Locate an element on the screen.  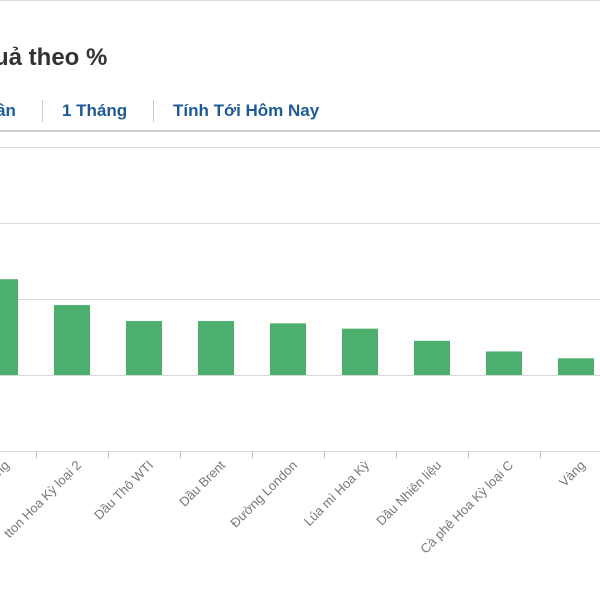
tab-1-month: 1 Tháng is located at coordinates (95, 110).